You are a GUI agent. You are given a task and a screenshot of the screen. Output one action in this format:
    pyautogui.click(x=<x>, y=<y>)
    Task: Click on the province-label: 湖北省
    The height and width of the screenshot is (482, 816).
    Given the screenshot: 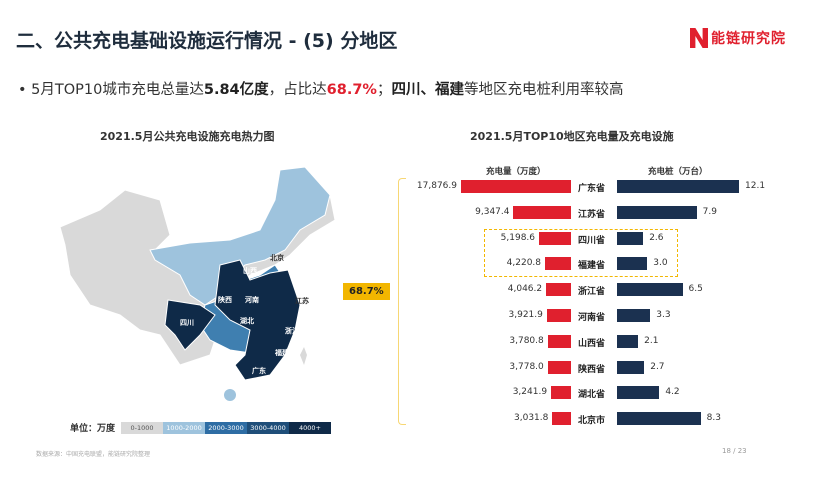 What is the action you would take?
    pyautogui.click(x=592, y=395)
    